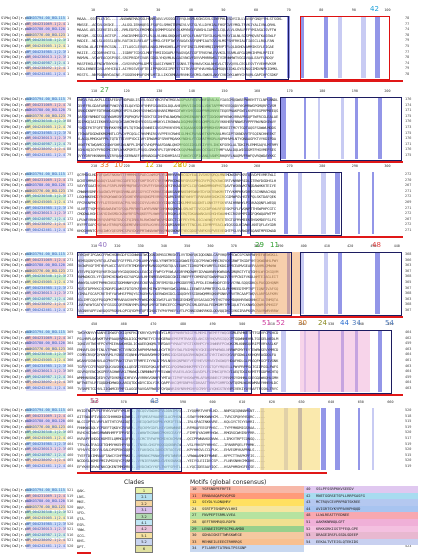 This screenshot has width=422, height=560. What do you see at coordinates (216, 489) in the screenshot?
I see `motif-consensus: YGFSNDPEFRFTE` at bounding box center [216, 489].